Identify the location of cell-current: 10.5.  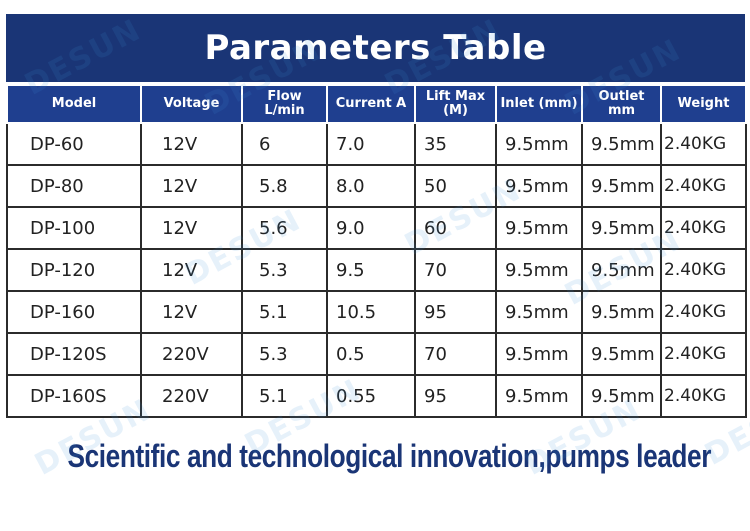
(371, 312).